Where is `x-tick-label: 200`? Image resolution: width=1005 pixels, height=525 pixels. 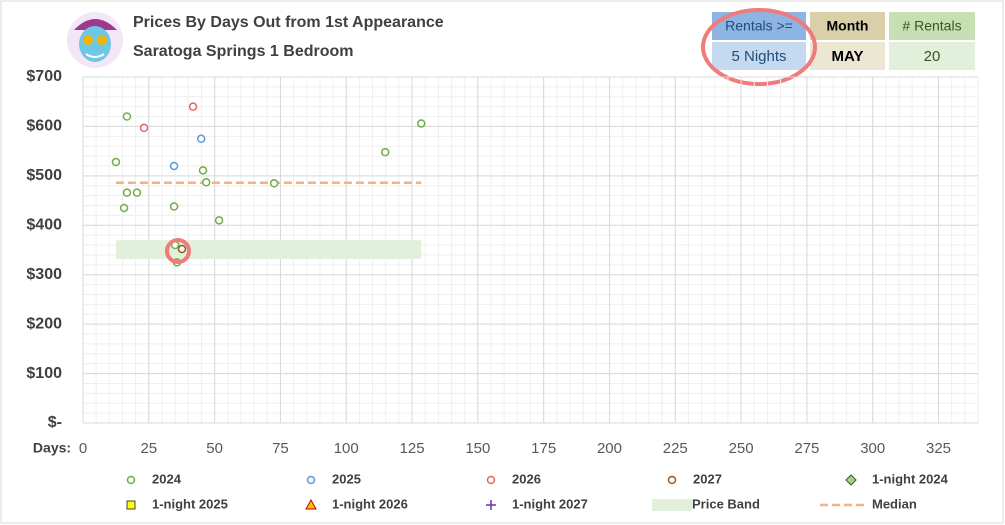 x-tick-label: 200 is located at coordinates (609, 448).